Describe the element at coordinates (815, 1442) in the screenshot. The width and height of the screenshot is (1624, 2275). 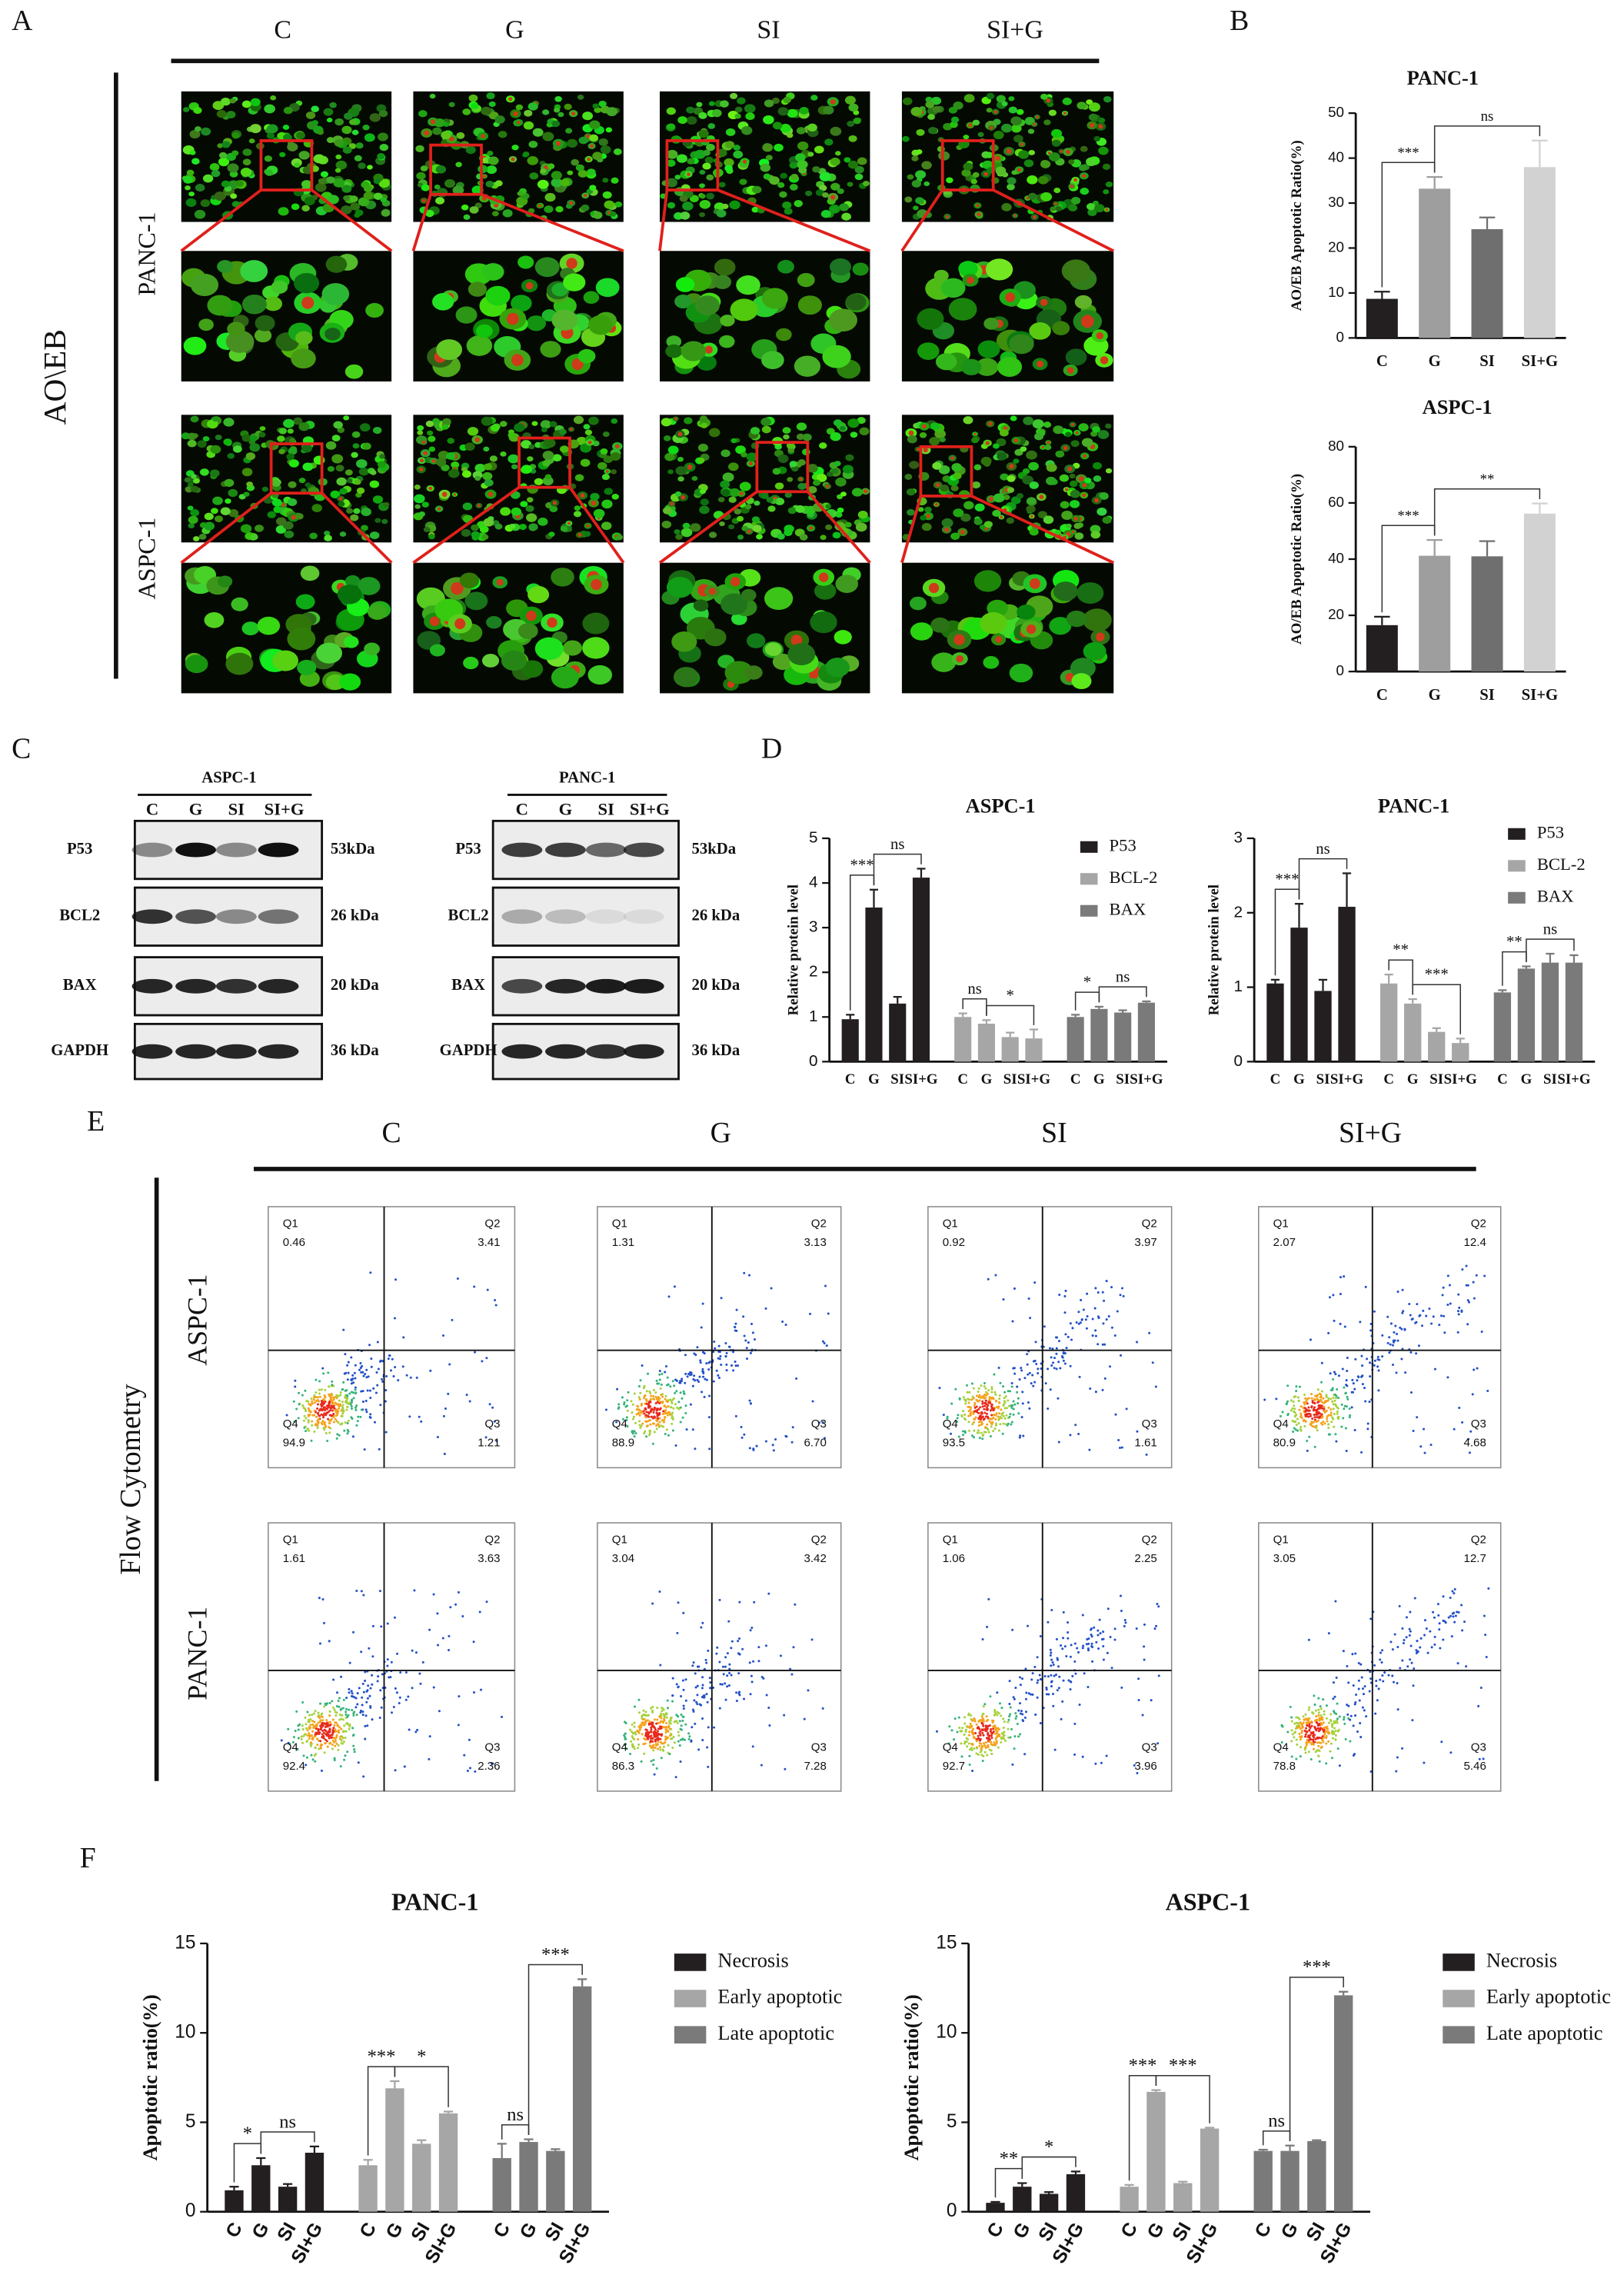
I see `quadrant-value: 6.70` at that location.